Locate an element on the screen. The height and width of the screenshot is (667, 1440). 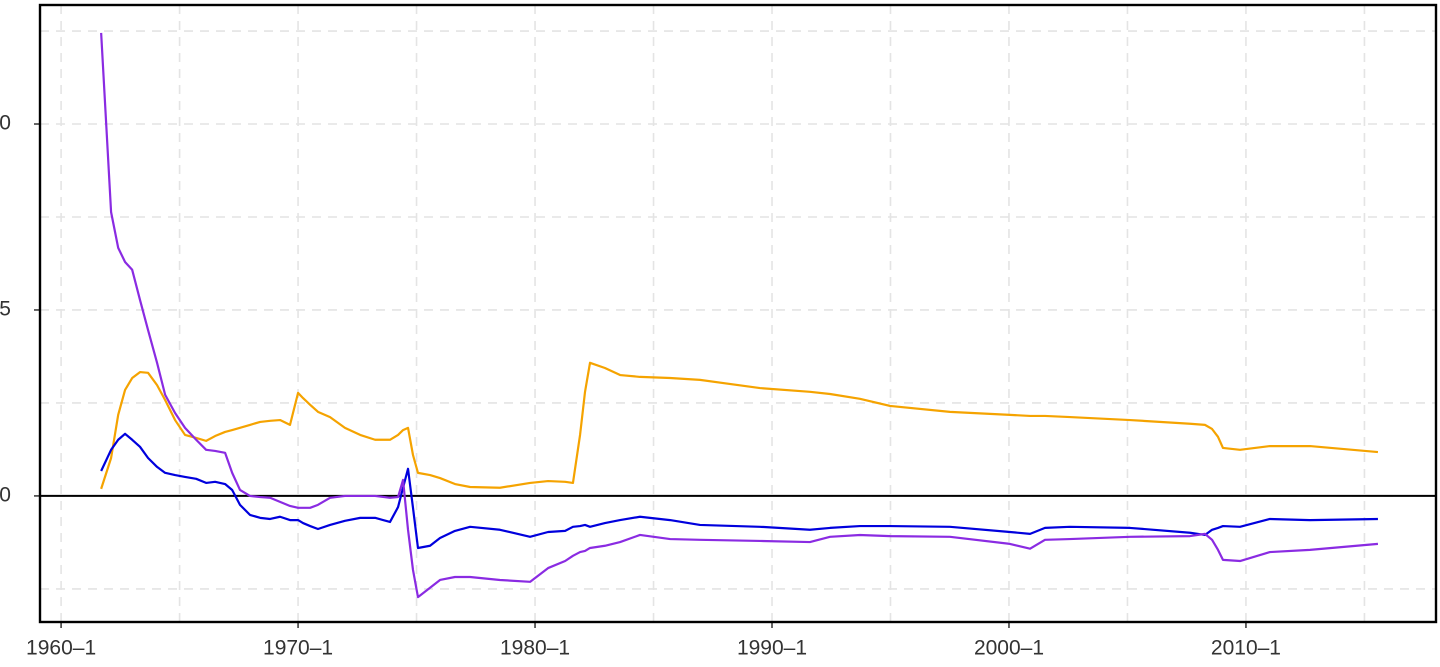
x-tick-label: 2010–1 is located at coordinates (1246, 648).